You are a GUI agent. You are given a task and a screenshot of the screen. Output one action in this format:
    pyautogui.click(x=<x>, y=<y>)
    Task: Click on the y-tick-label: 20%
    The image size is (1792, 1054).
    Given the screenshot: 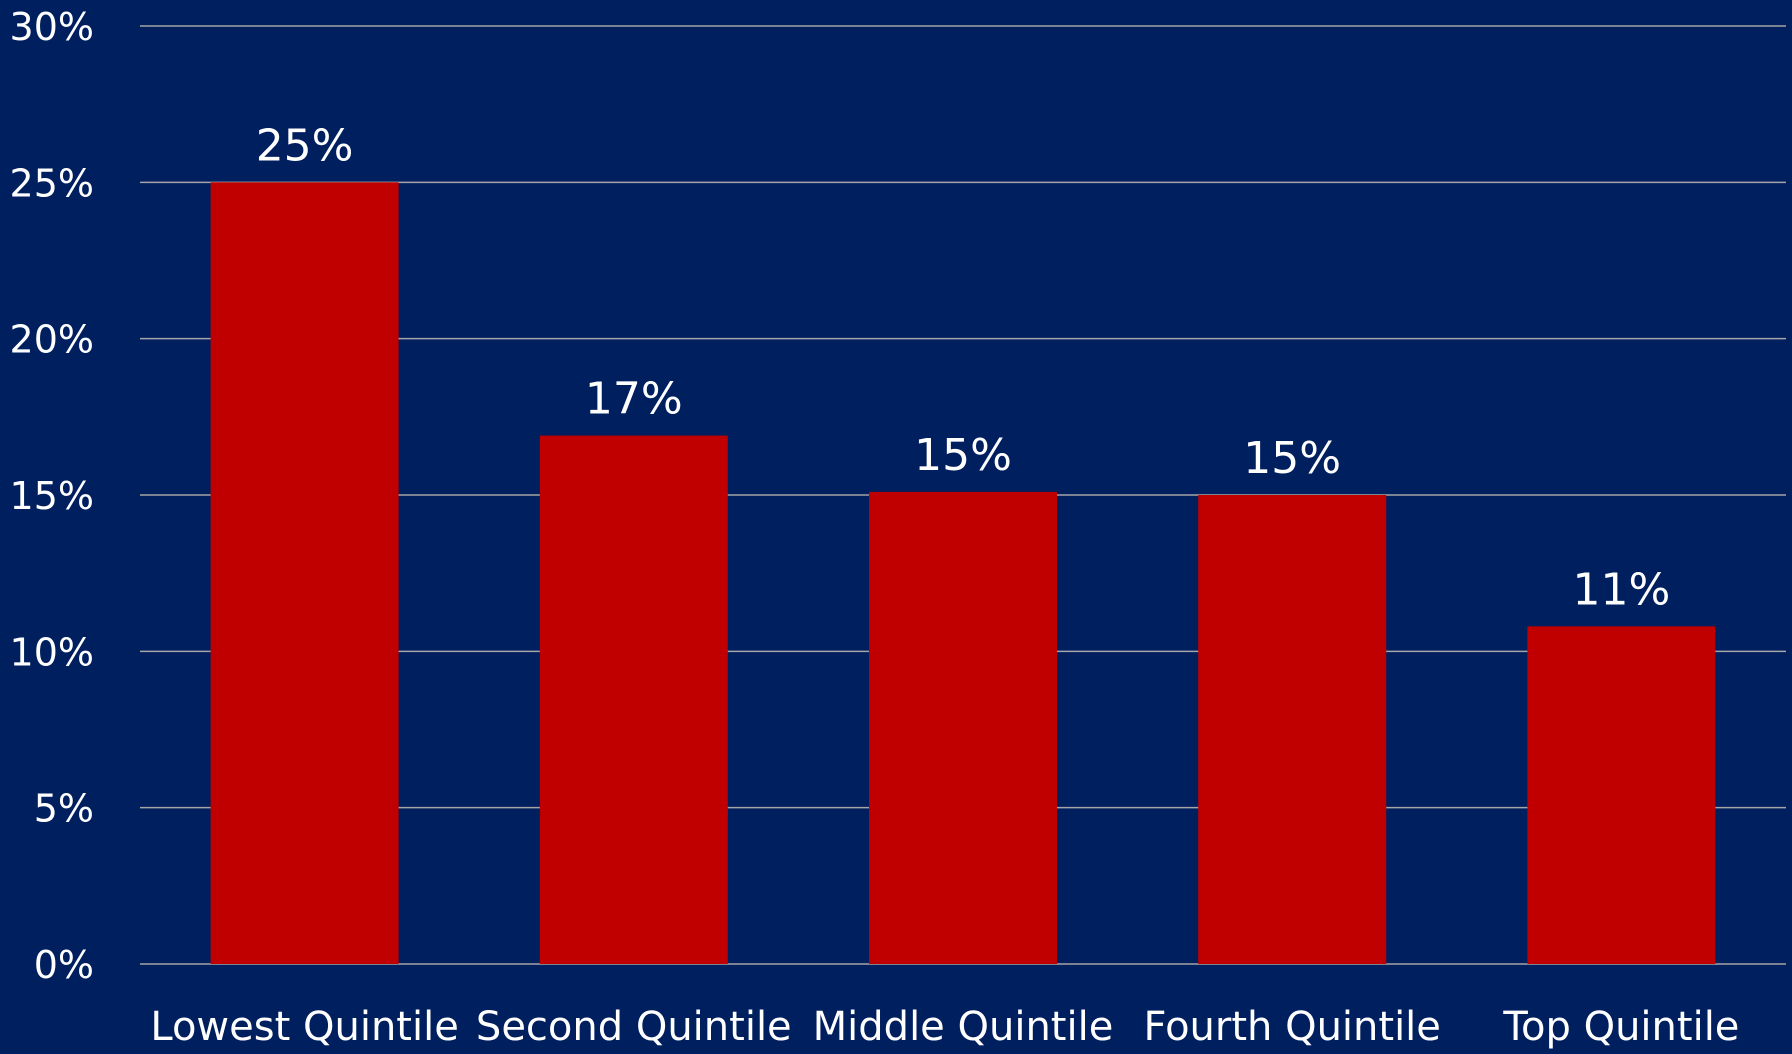 What is the action you would take?
    pyautogui.click(x=52, y=340)
    